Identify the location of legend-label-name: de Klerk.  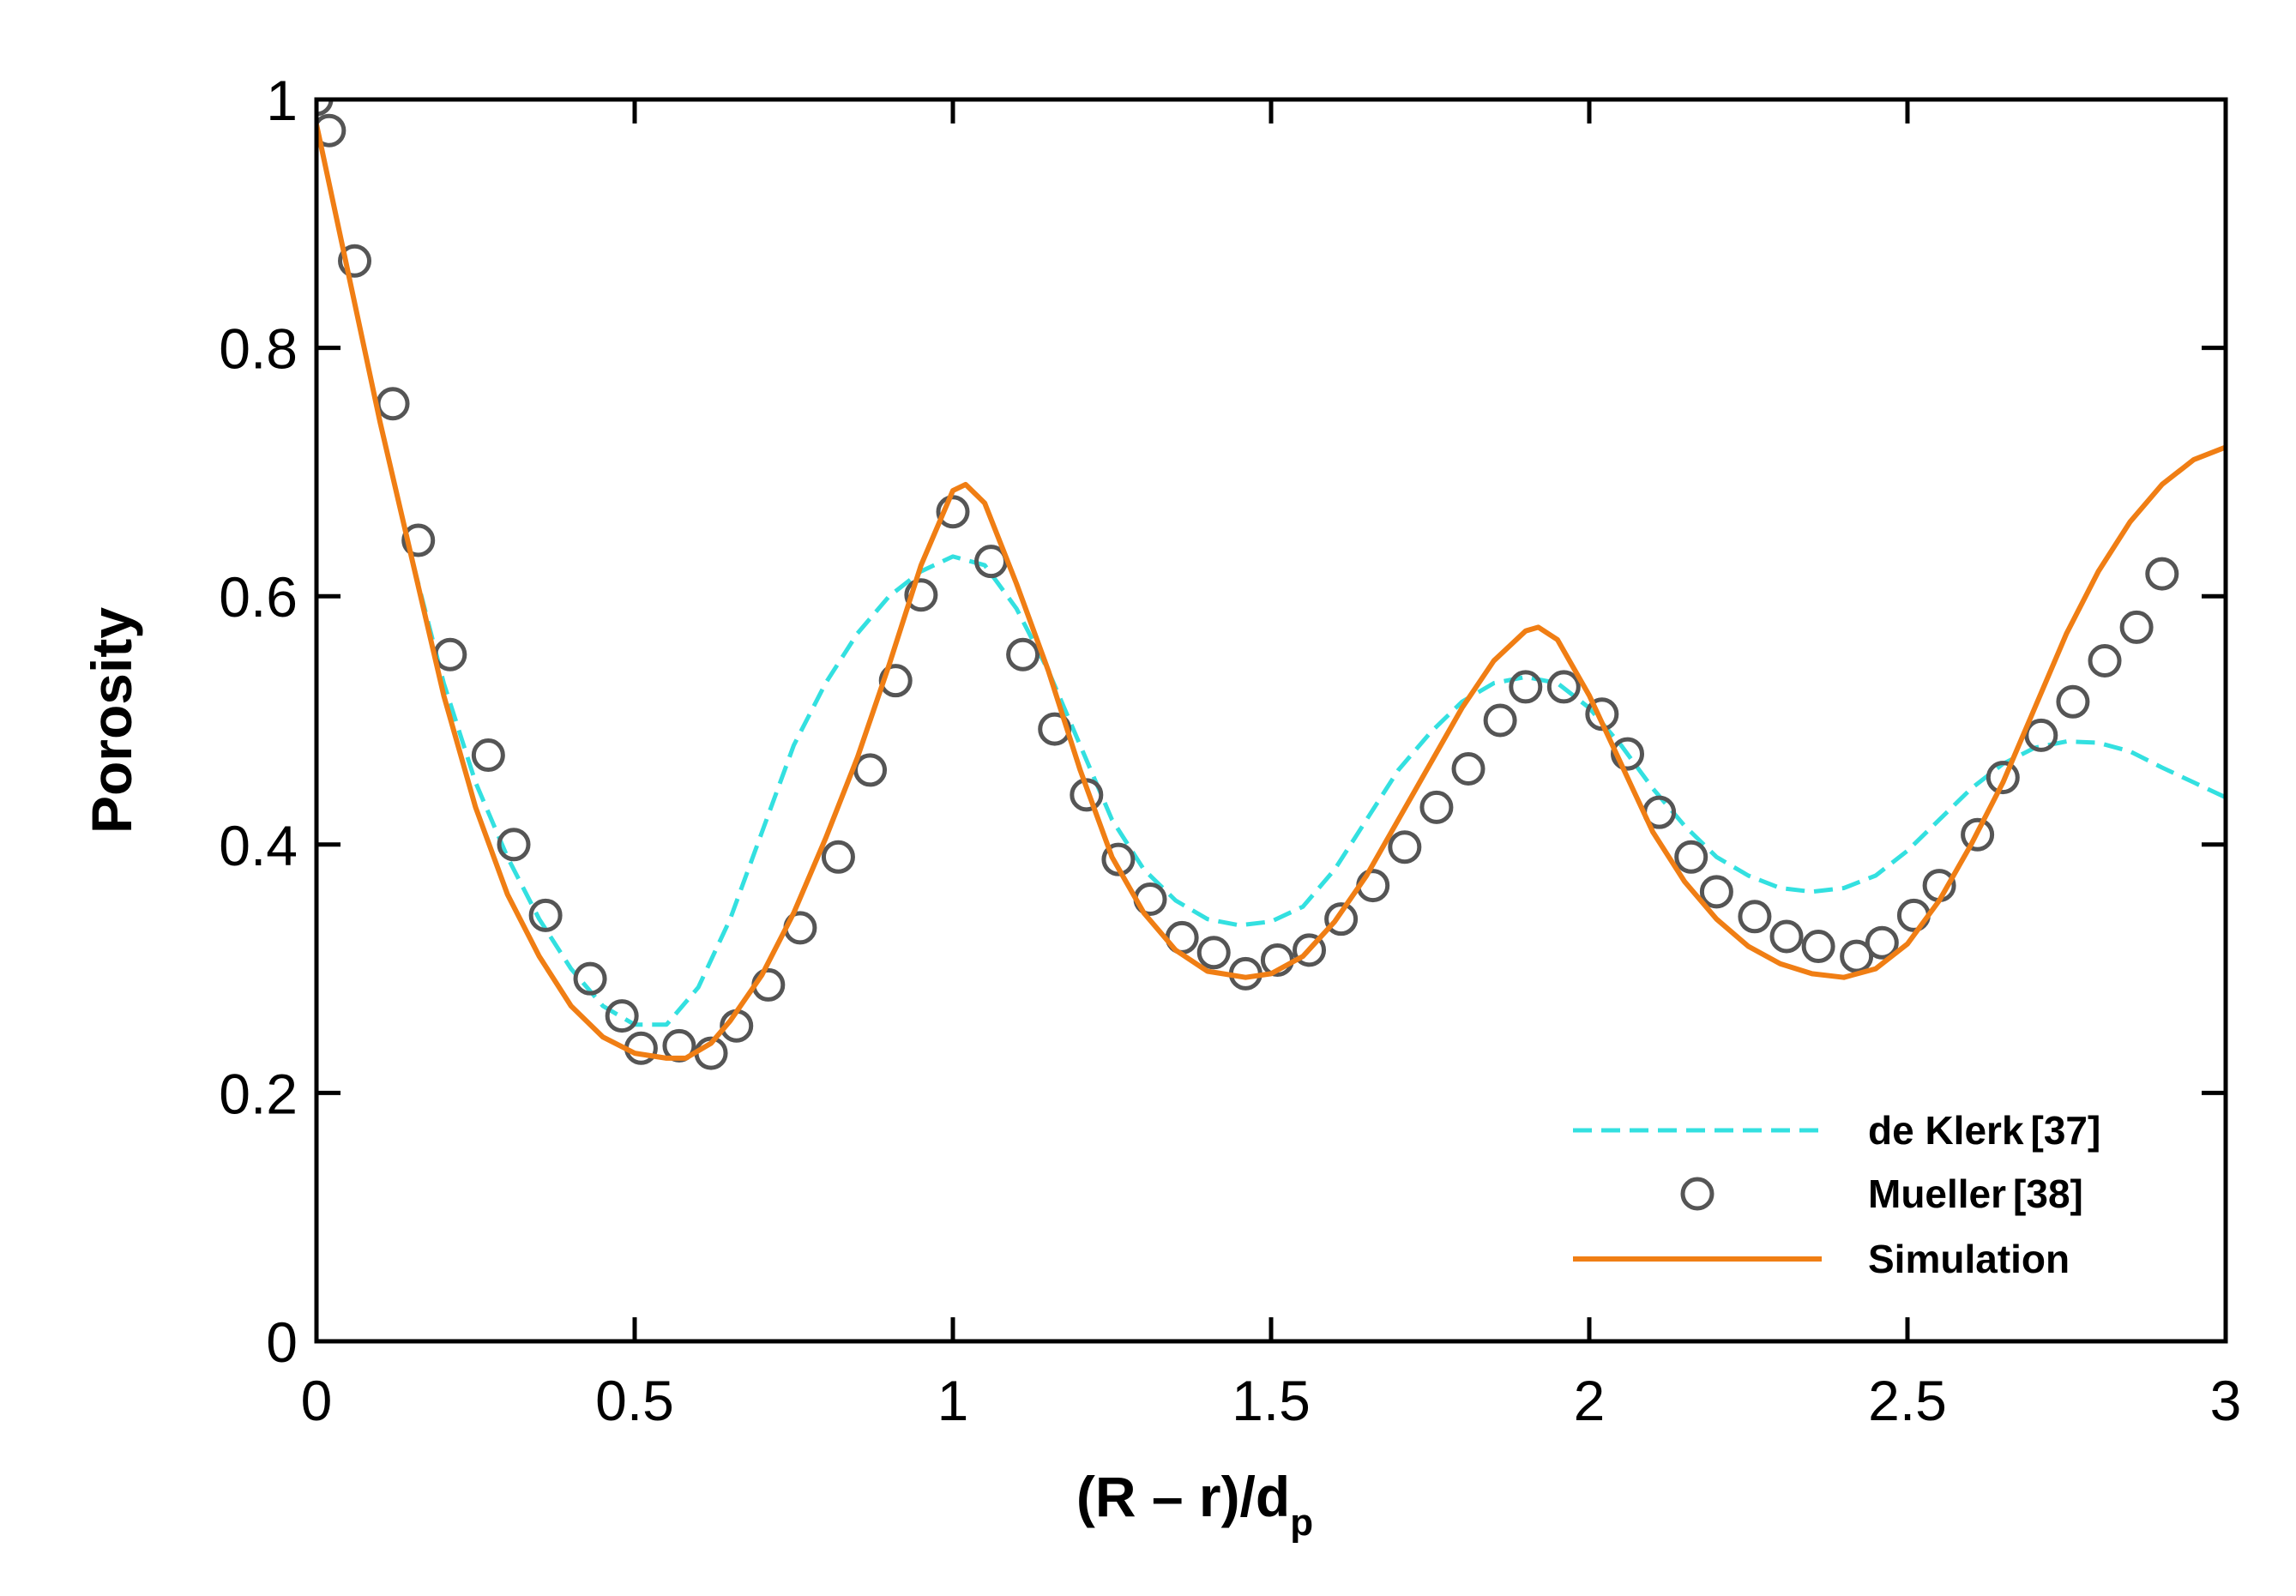
(1946, 1130).